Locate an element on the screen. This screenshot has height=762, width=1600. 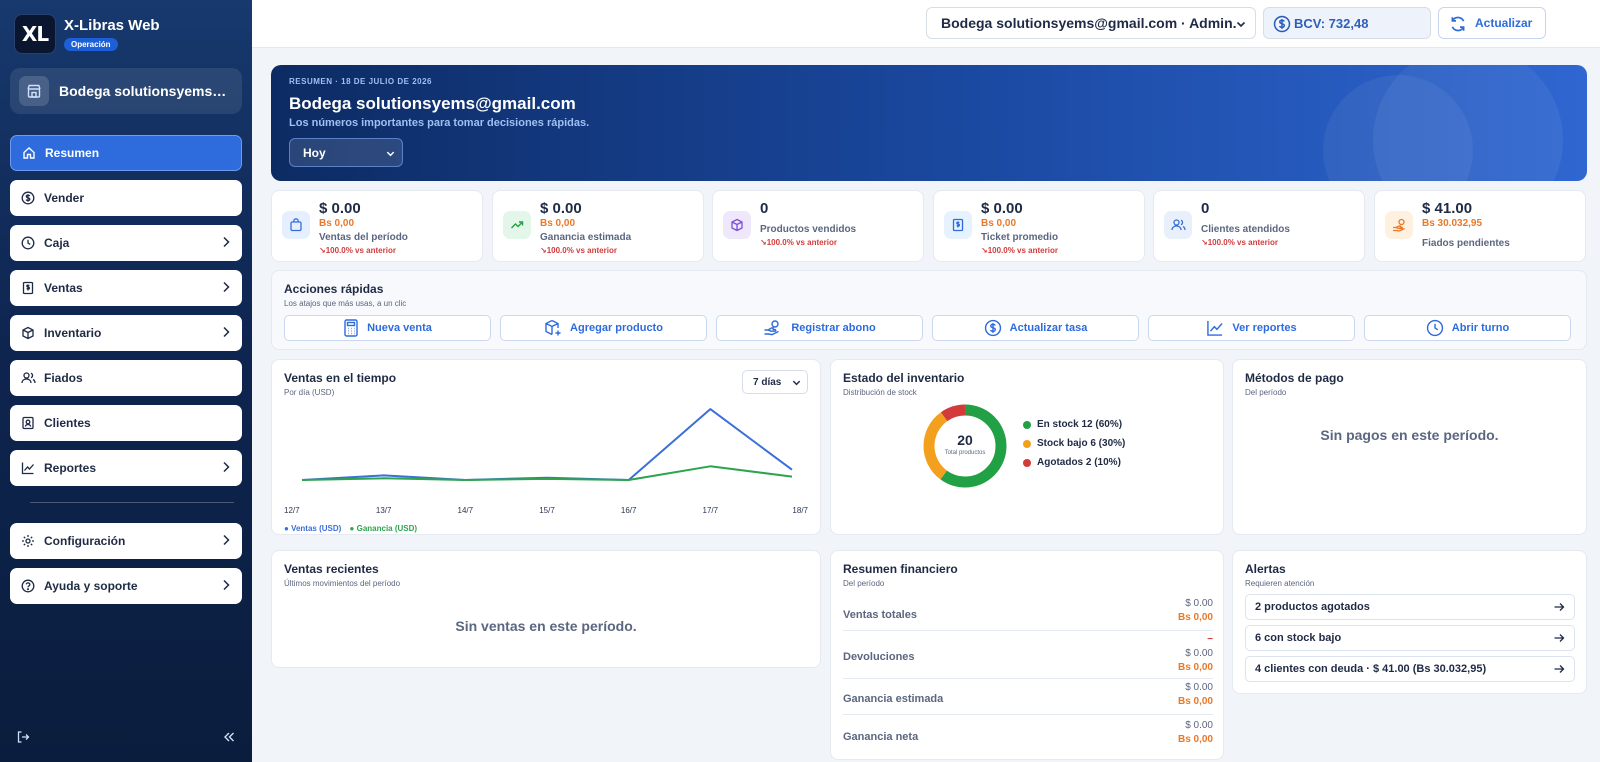
kpi-label: Ganancia estimada is located at coordinates (586, 237).